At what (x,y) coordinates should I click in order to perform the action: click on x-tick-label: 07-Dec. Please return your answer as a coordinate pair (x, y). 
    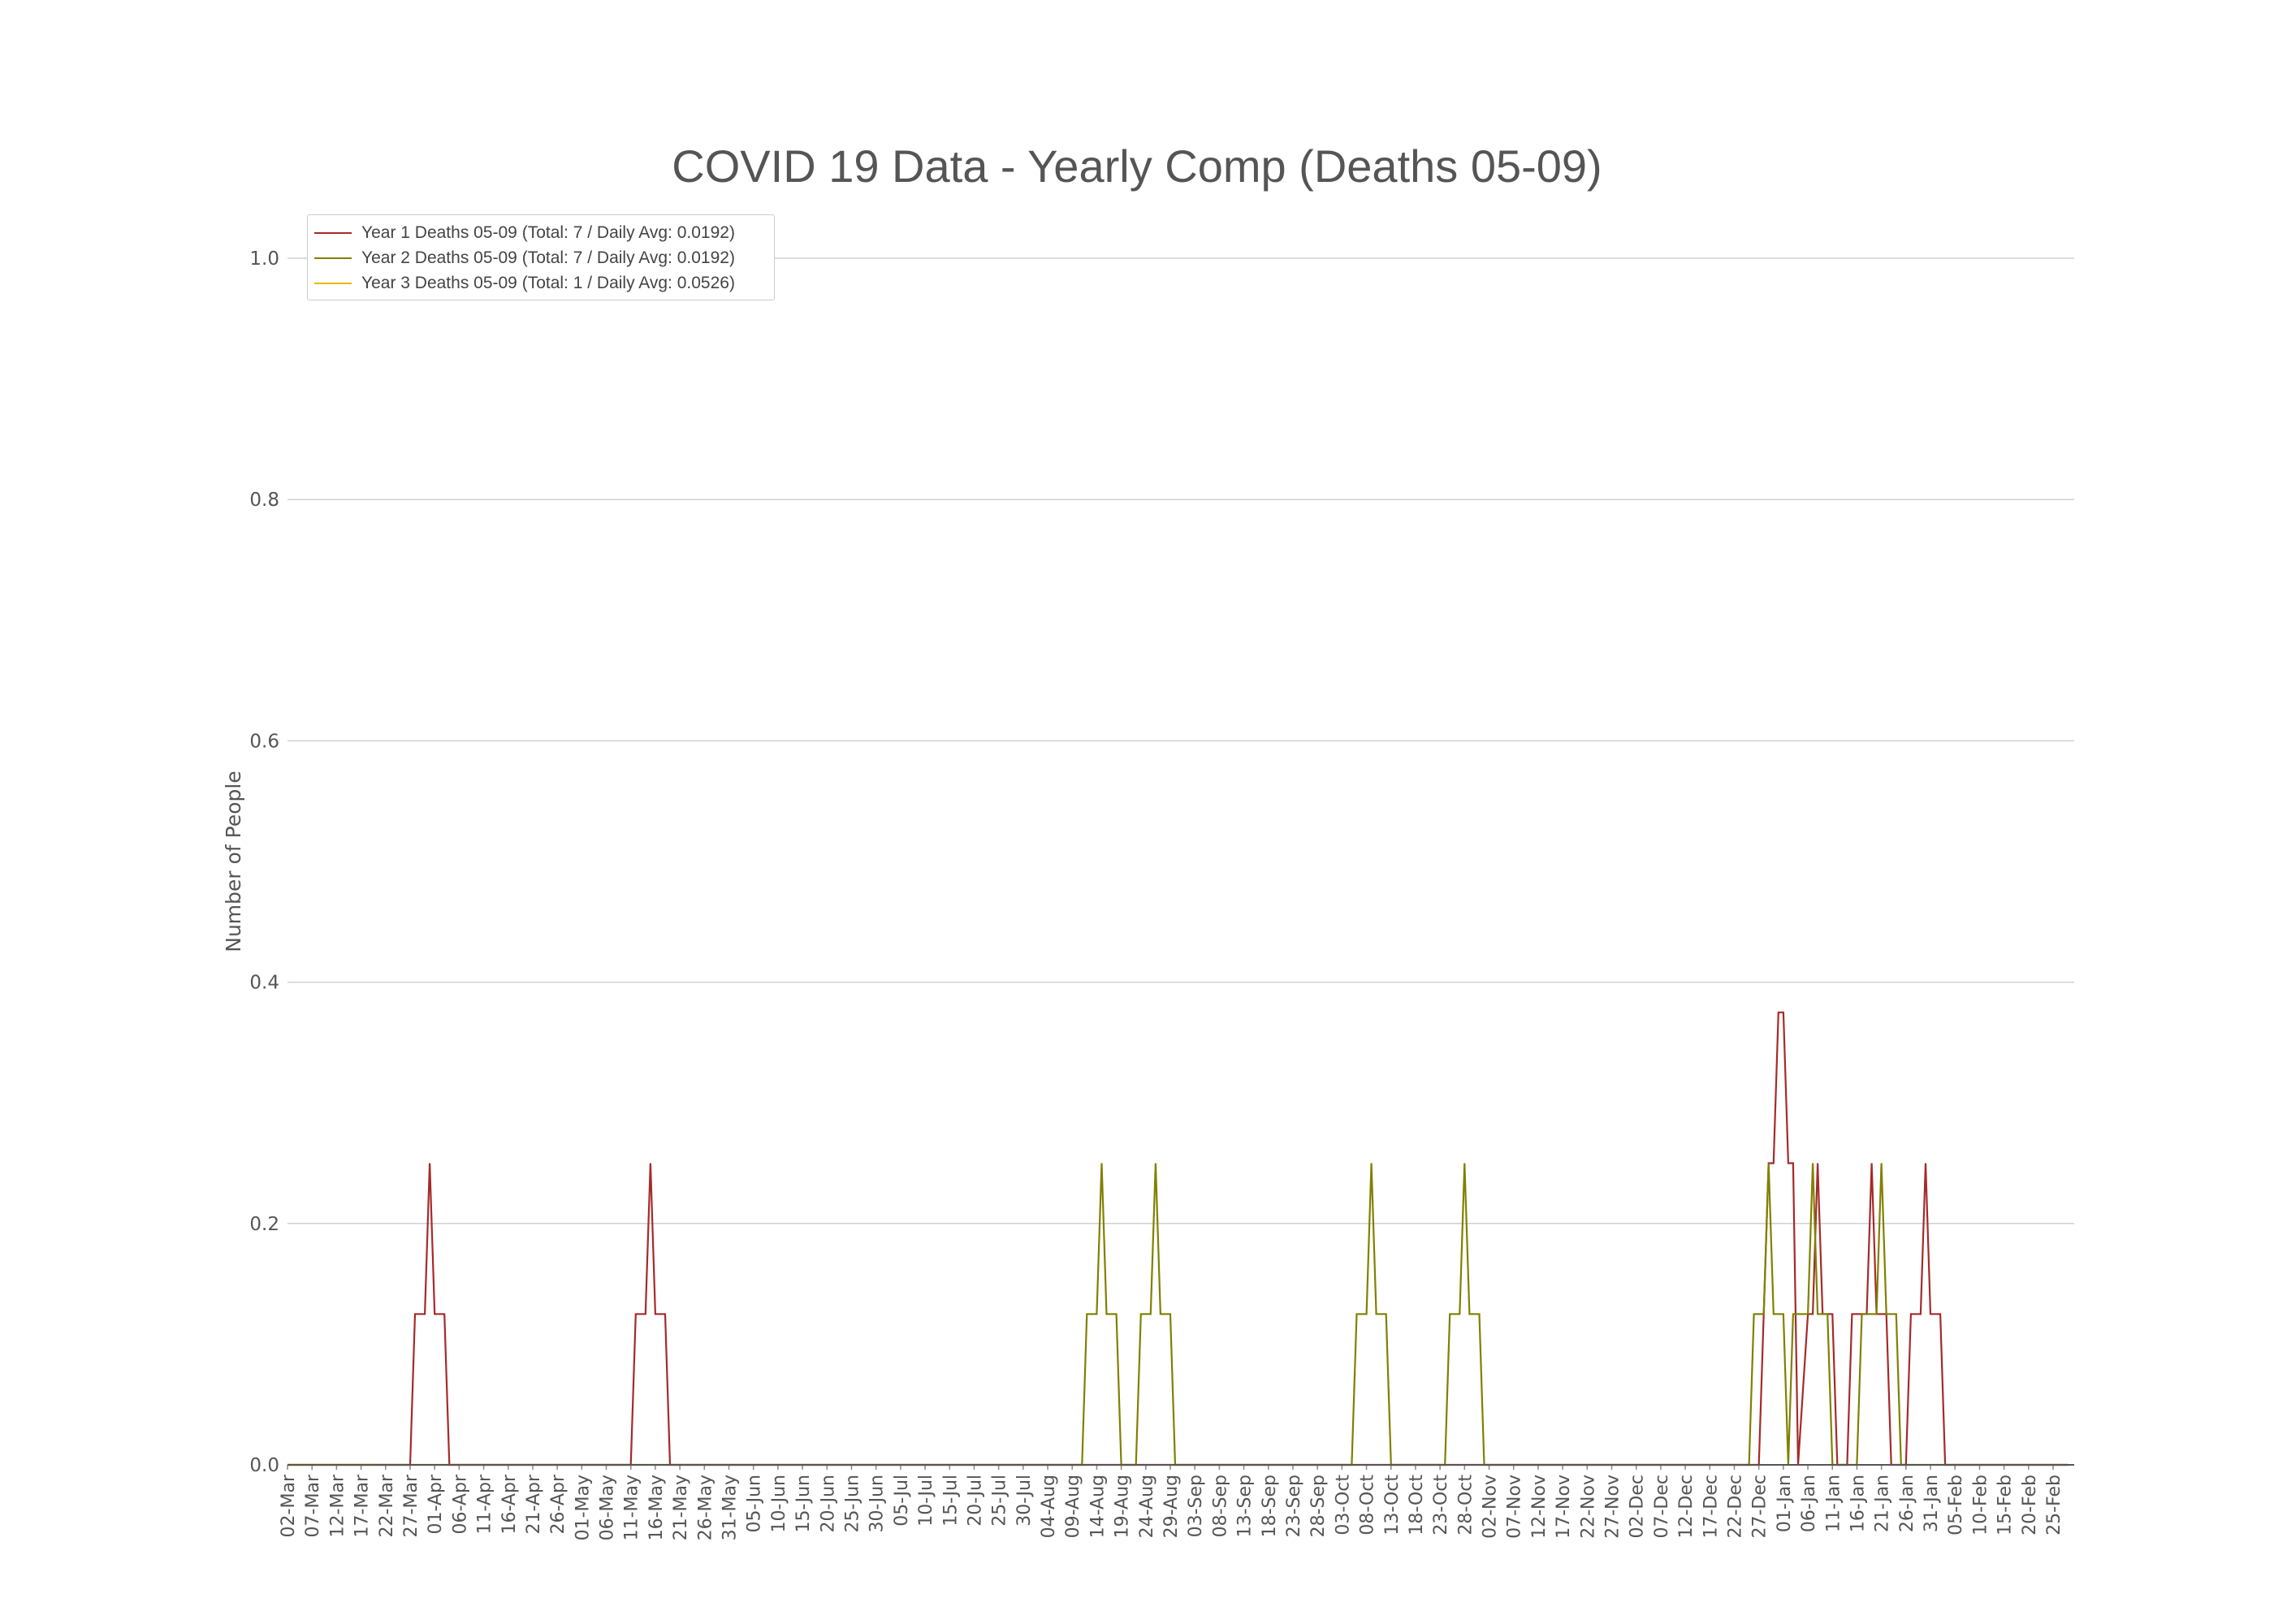
    Looking at the image, I should click on (1662, 1507).